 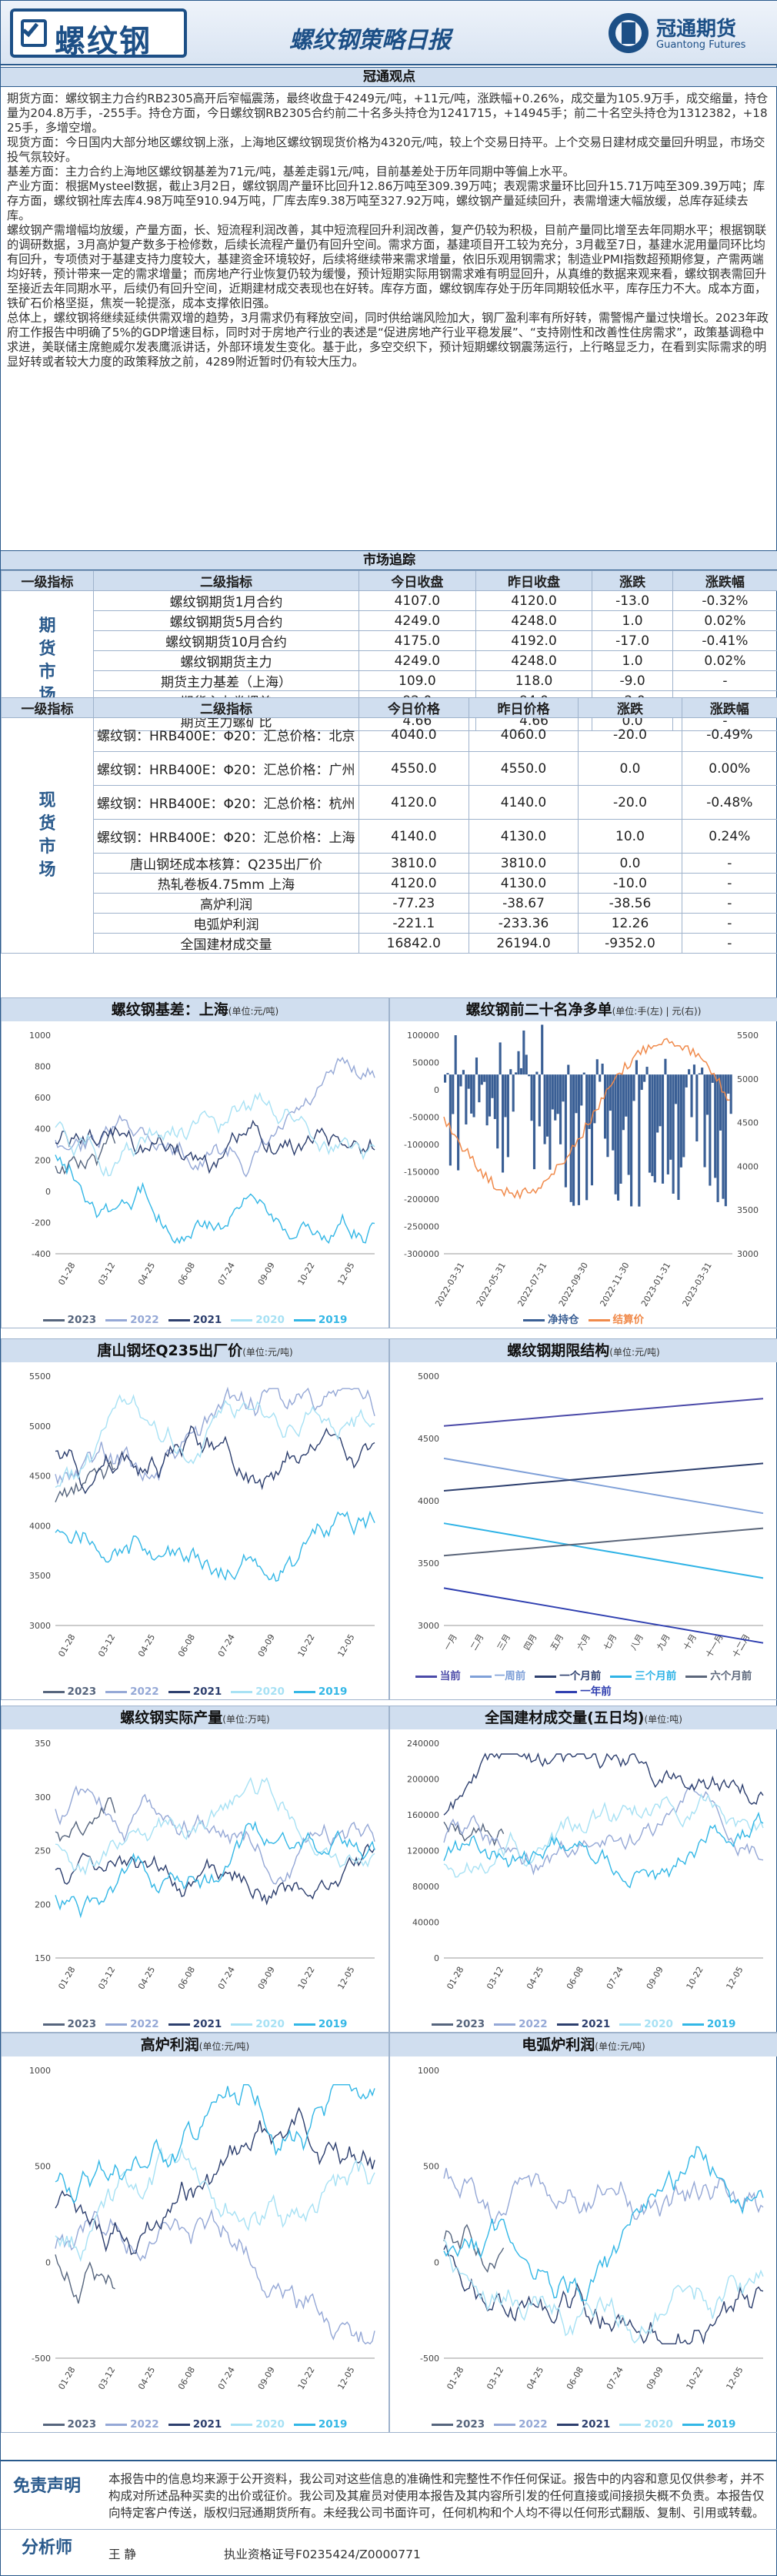 What do you see at coordinates (630, 768) in the screenshot?
I see `spot-cell: 0.0` at bounding box center [630, 768].